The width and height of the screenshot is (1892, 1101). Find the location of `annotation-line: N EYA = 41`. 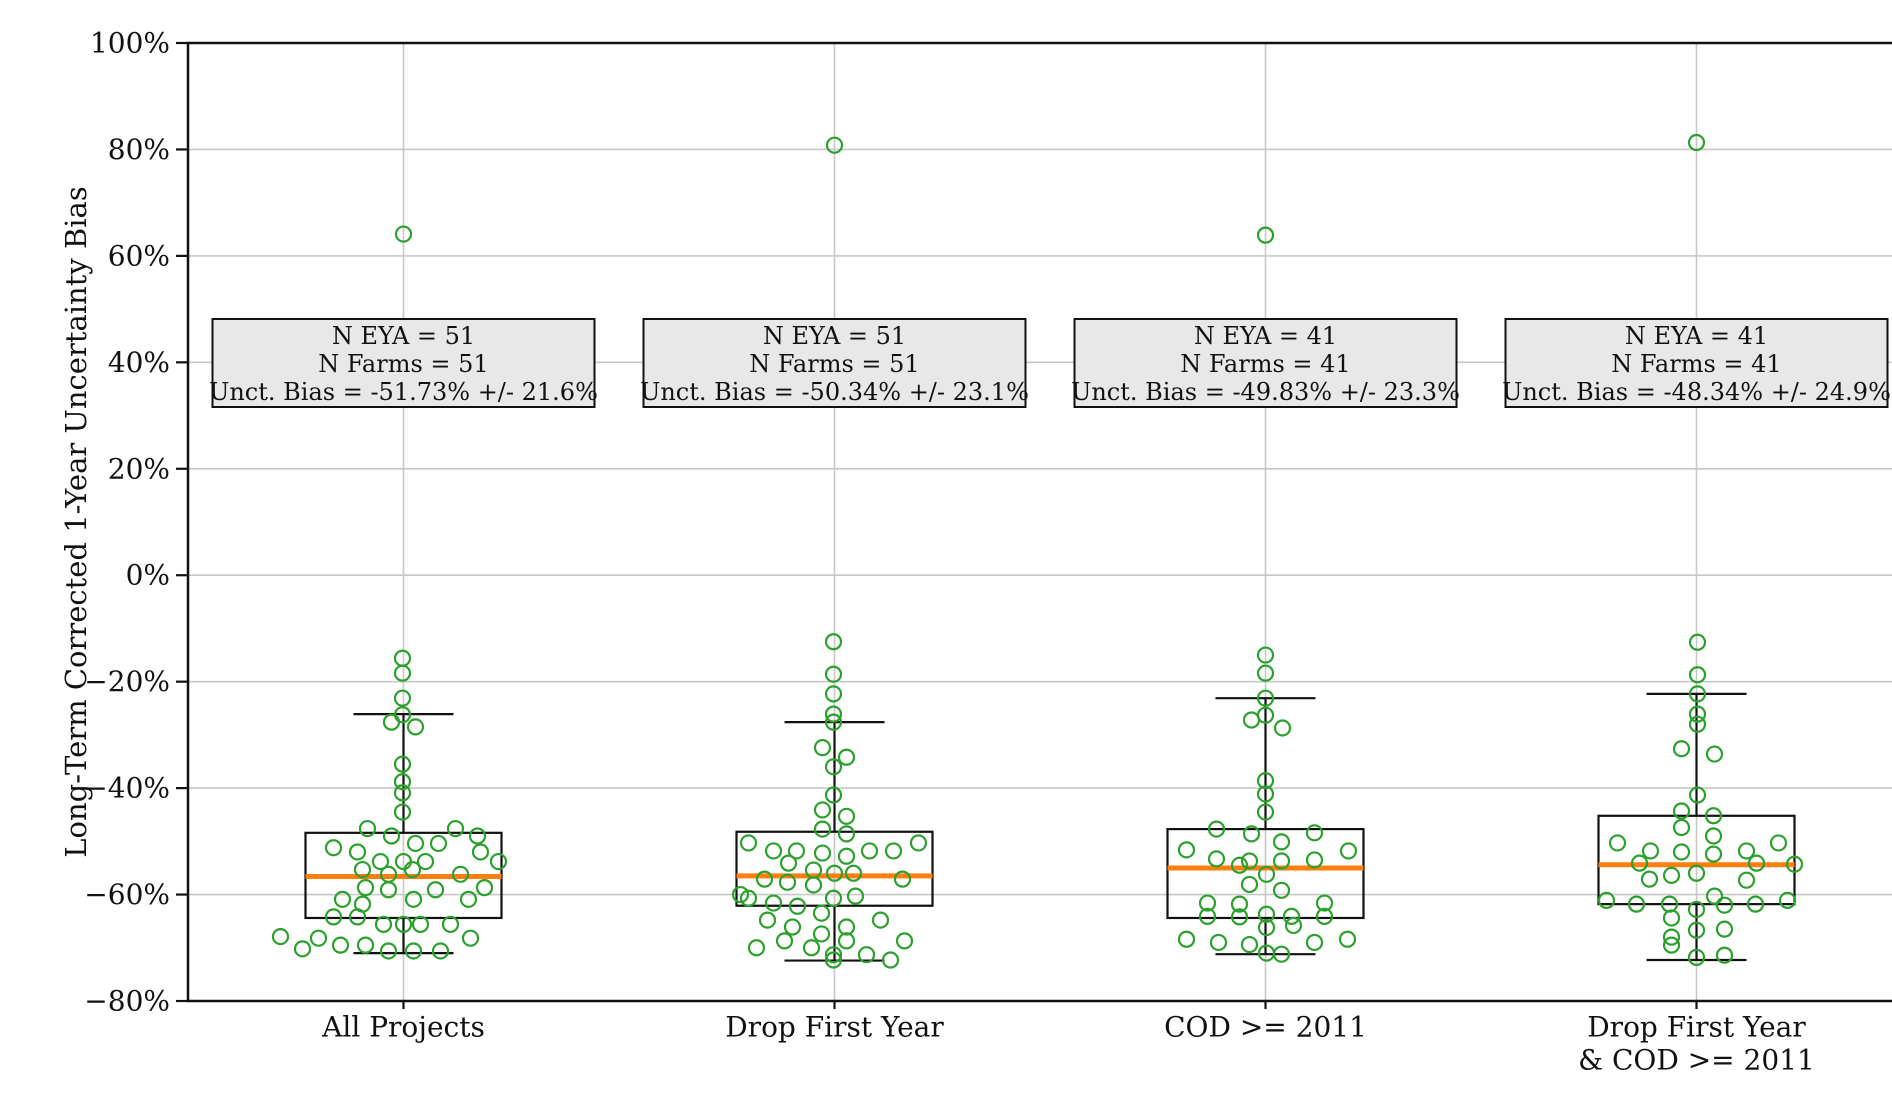

annotation-line: N EYA = 41 is located at coordinates (1265, 336).